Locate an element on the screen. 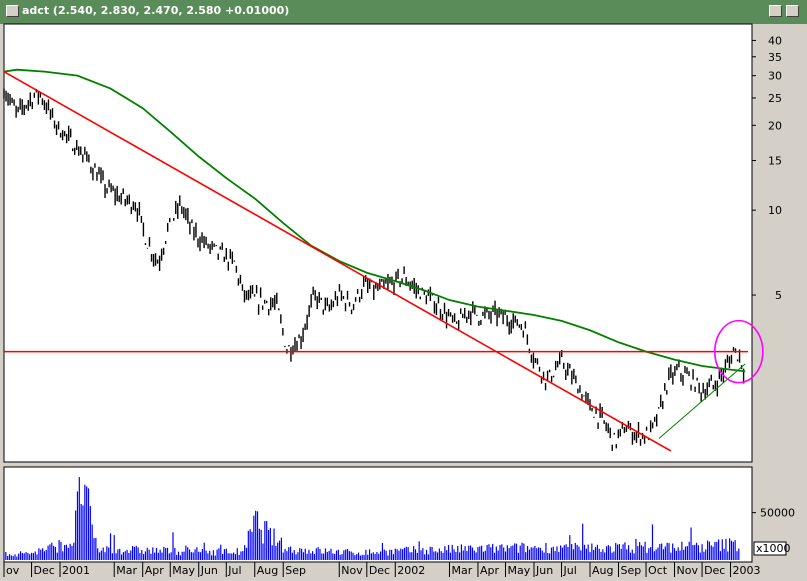 Image resolution: width=807 pixels, height=581 pixels. price-tick-label: 10 is located at coordinates (775, 210).